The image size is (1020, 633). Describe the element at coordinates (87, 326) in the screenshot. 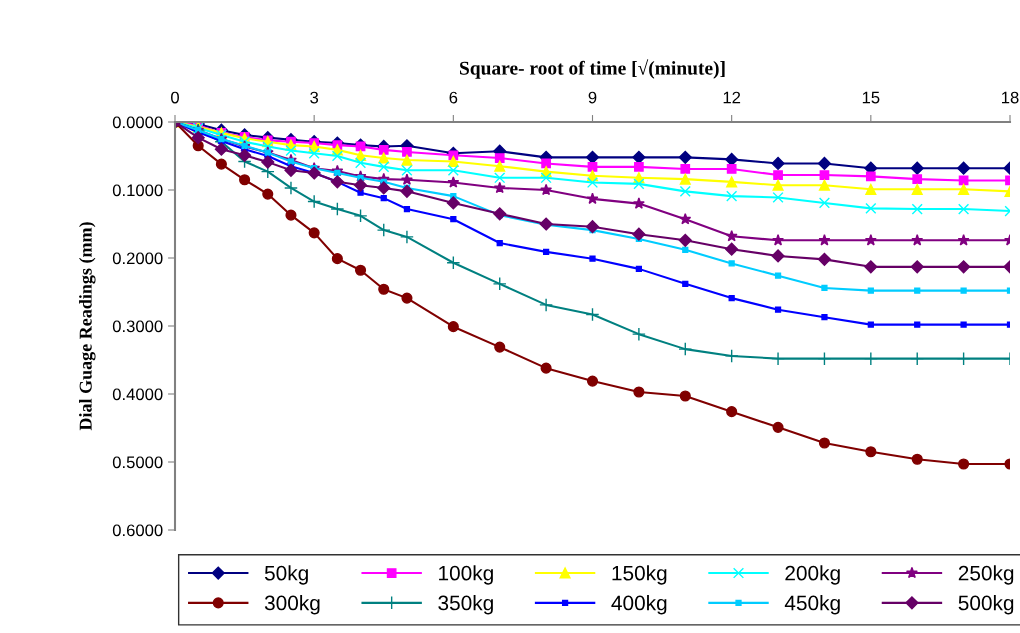

I see `y-axis-title: Dial Guage Readings (mm)` at that location.